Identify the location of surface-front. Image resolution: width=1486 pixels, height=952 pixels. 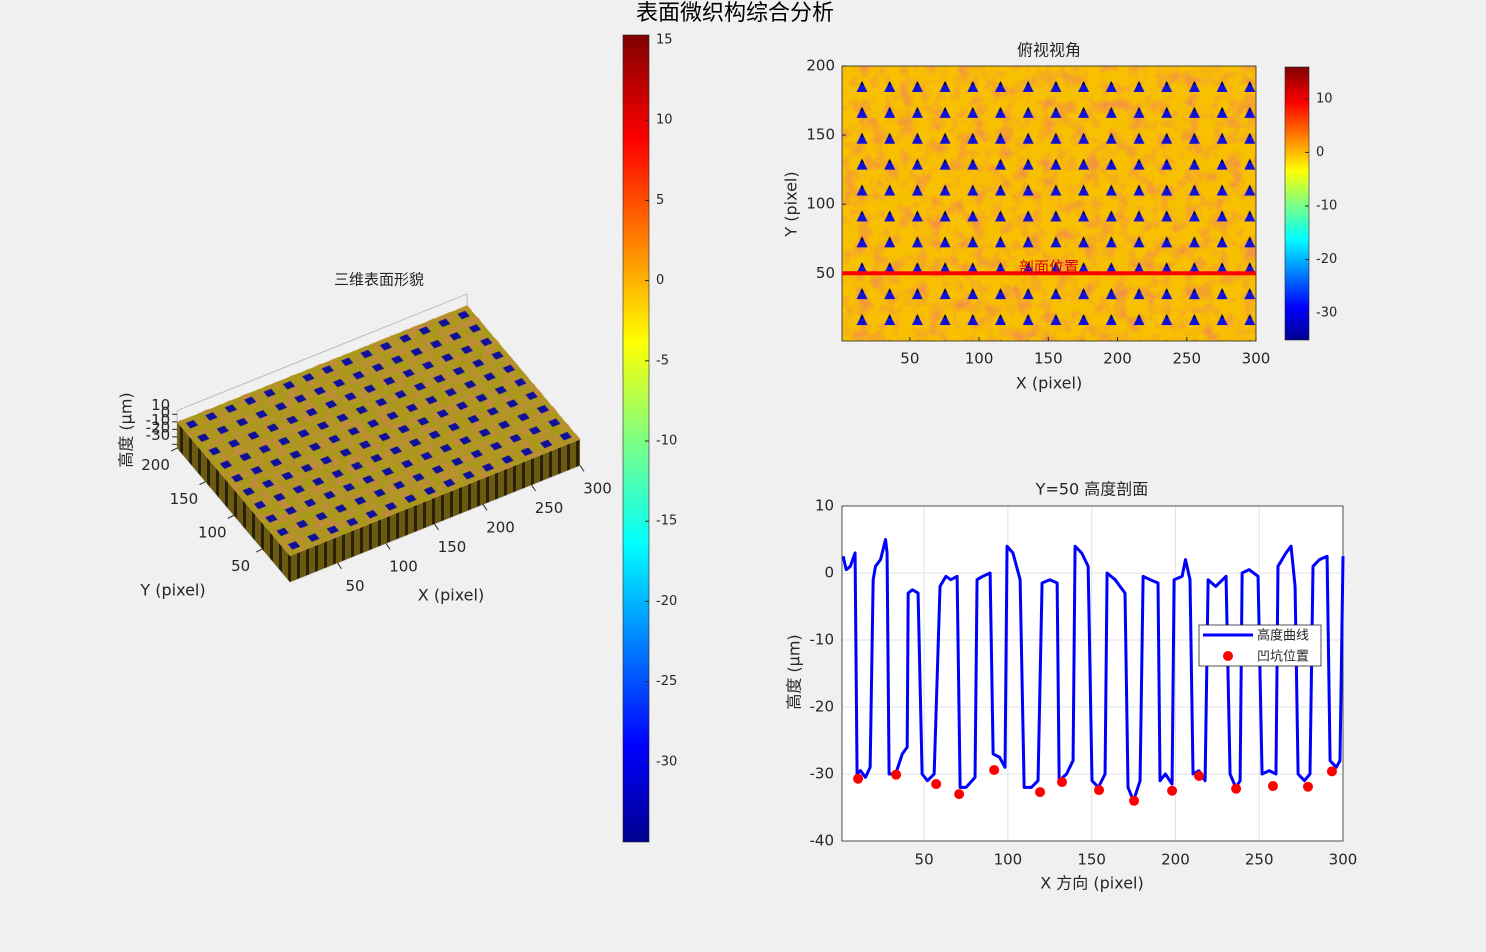
(435, 510).